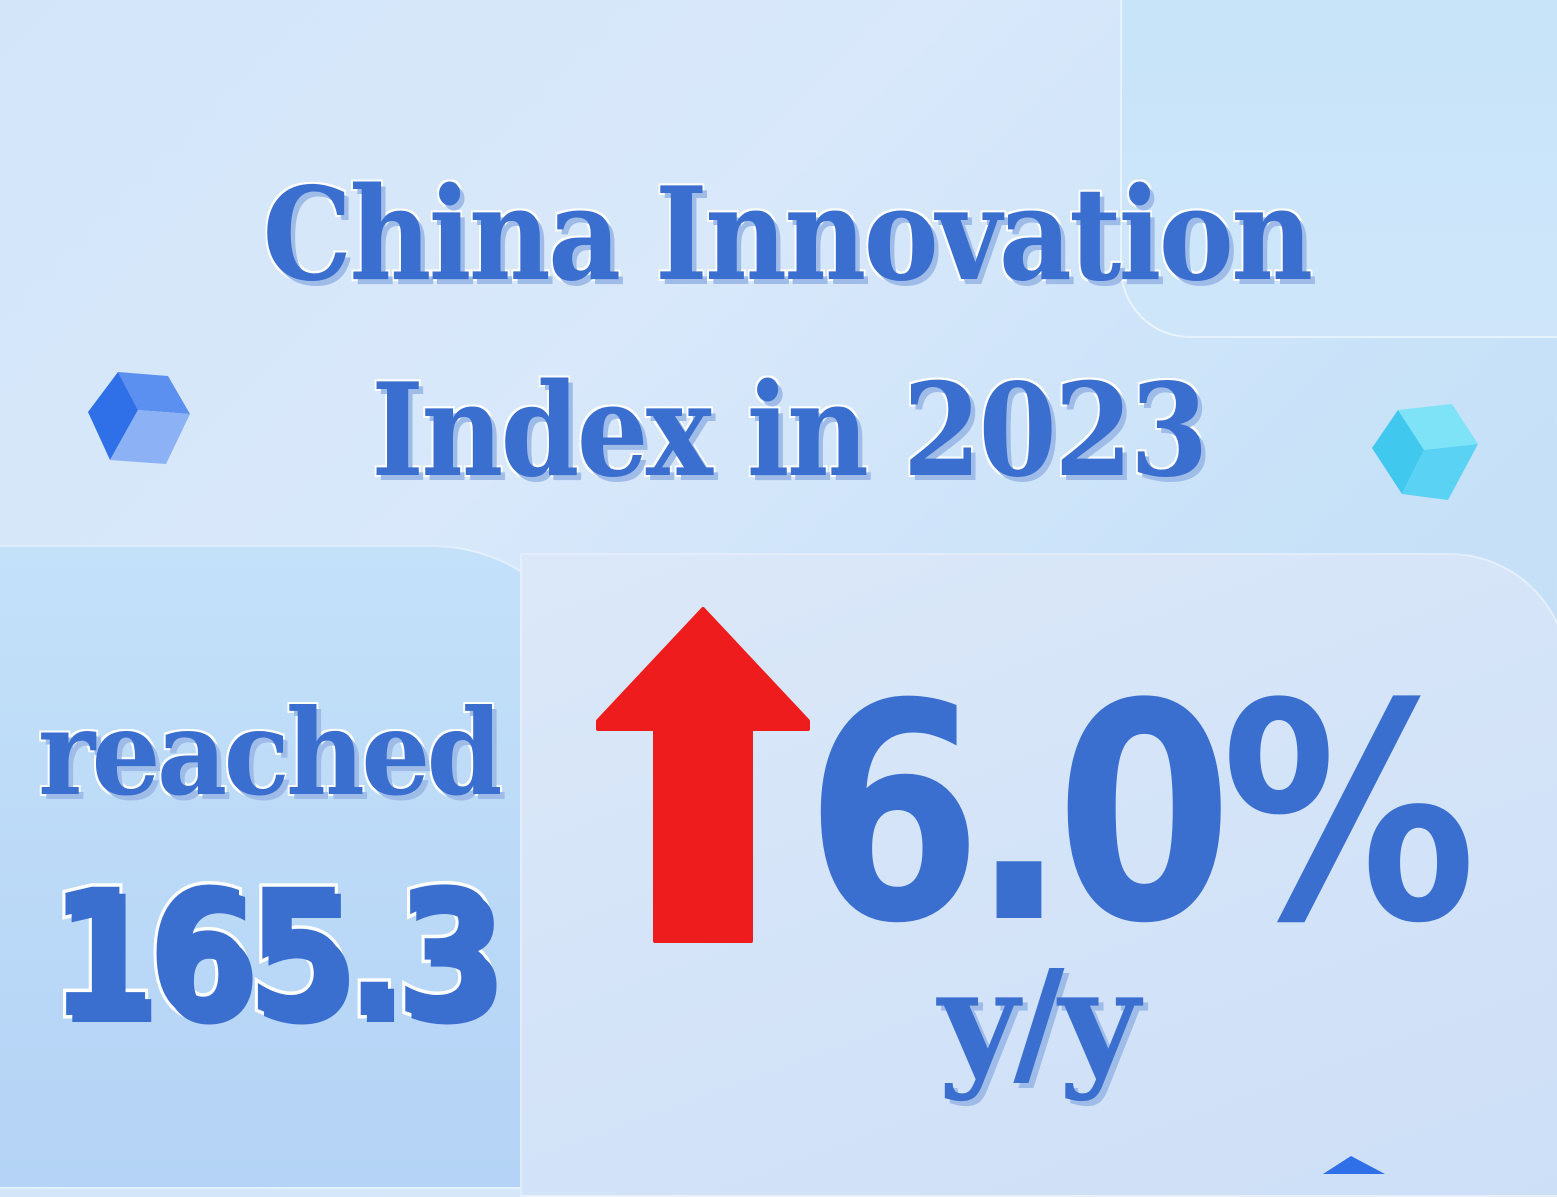 The height and width of the screenshot is (1197, 1557). Describe the element at coordinates (1141, 814) in the screenshot. I see `growth-value: 6.0%` at that location.